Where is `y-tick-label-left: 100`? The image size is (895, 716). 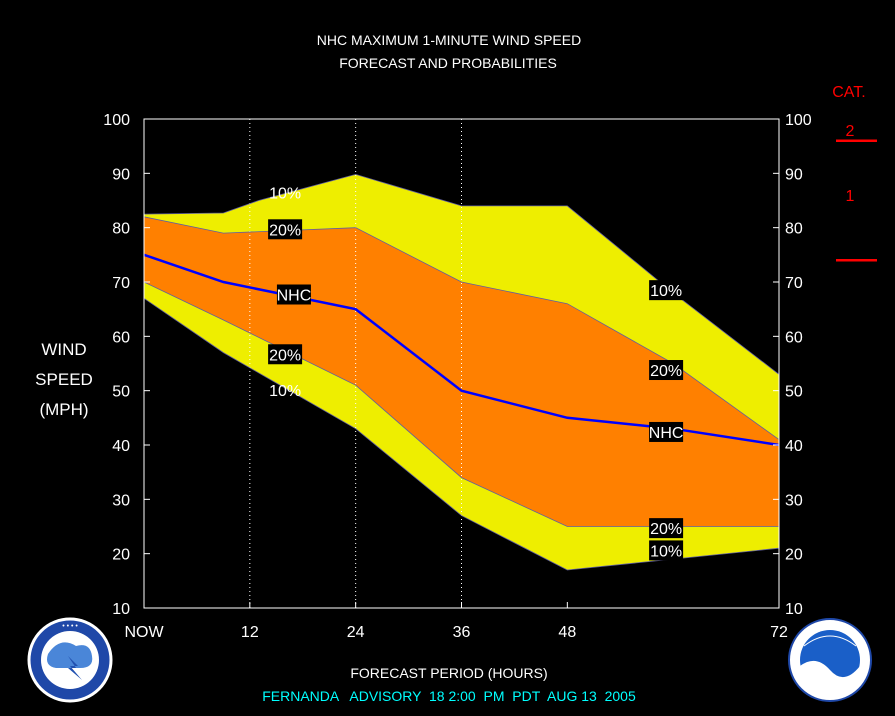
y-tick-label-left: 100 is located at coordinates (116, 120).